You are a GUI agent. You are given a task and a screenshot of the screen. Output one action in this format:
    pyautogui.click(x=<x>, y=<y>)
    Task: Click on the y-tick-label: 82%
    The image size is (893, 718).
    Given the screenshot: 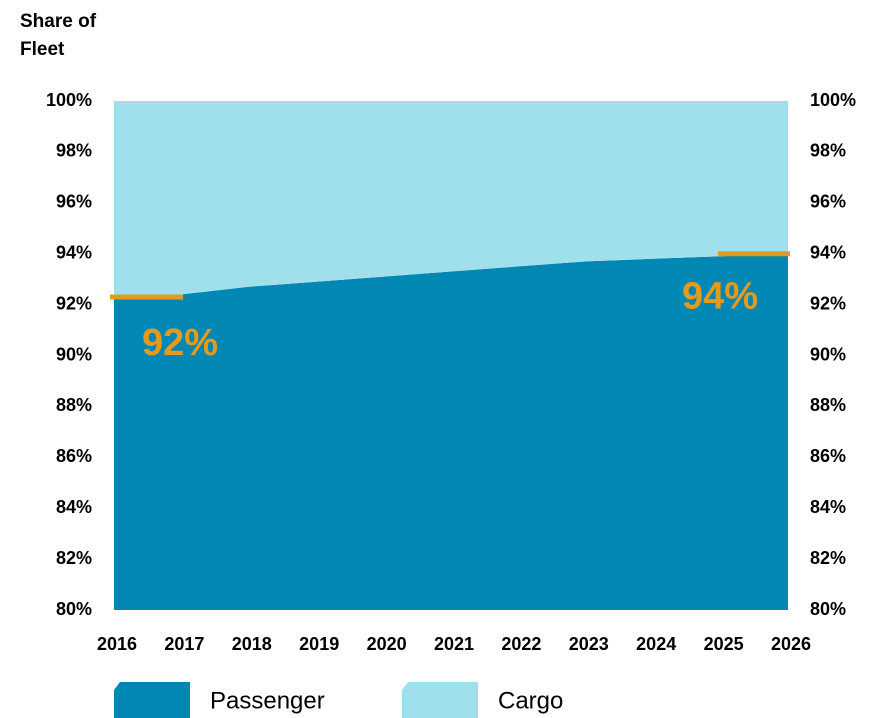 What is the action you would take?
    pyautogui.click(x=74, y=558)
    